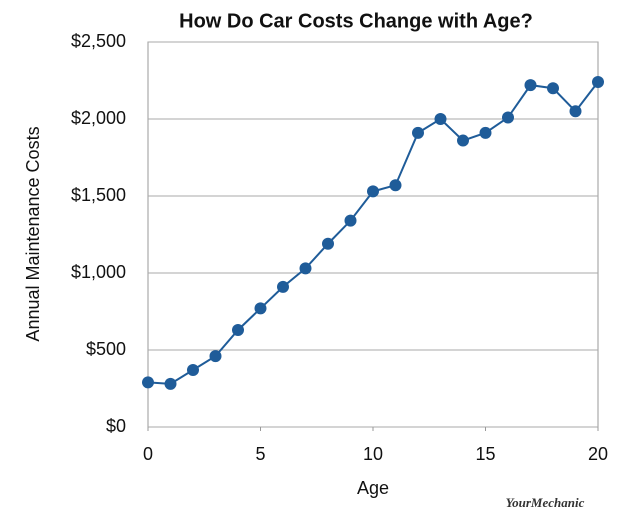 This screenshot has height=517, width=624. What do you see at coordinates (98, 118) in the screenshot?
I see `y-tick-label: $2,000` at bounding box center [98, 118].